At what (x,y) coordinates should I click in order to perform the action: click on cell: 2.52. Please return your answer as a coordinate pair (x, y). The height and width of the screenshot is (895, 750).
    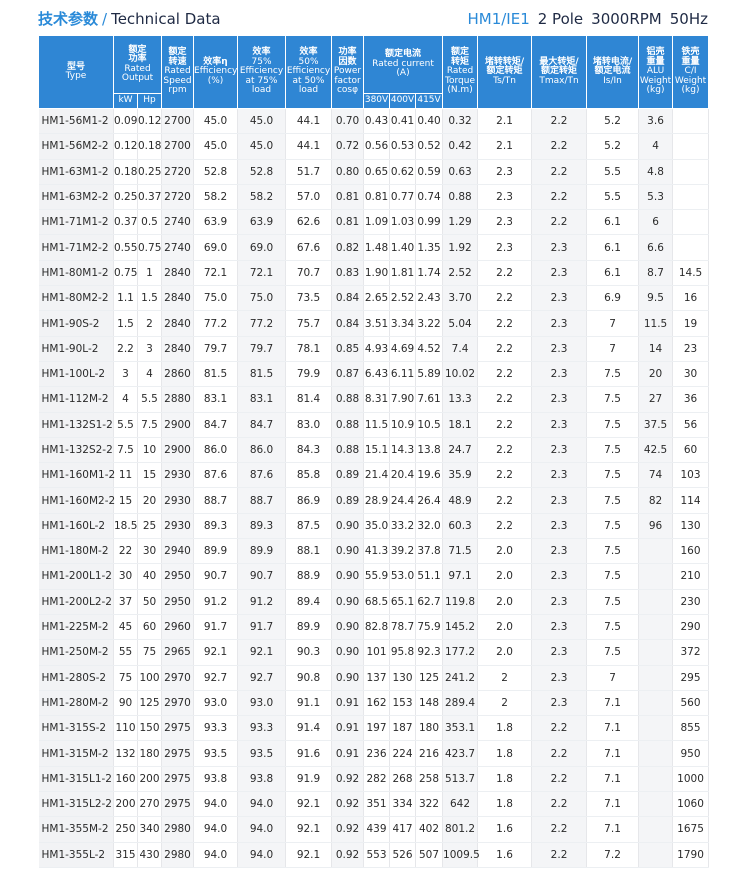
    Looking at the image, I should click on (403, 298).